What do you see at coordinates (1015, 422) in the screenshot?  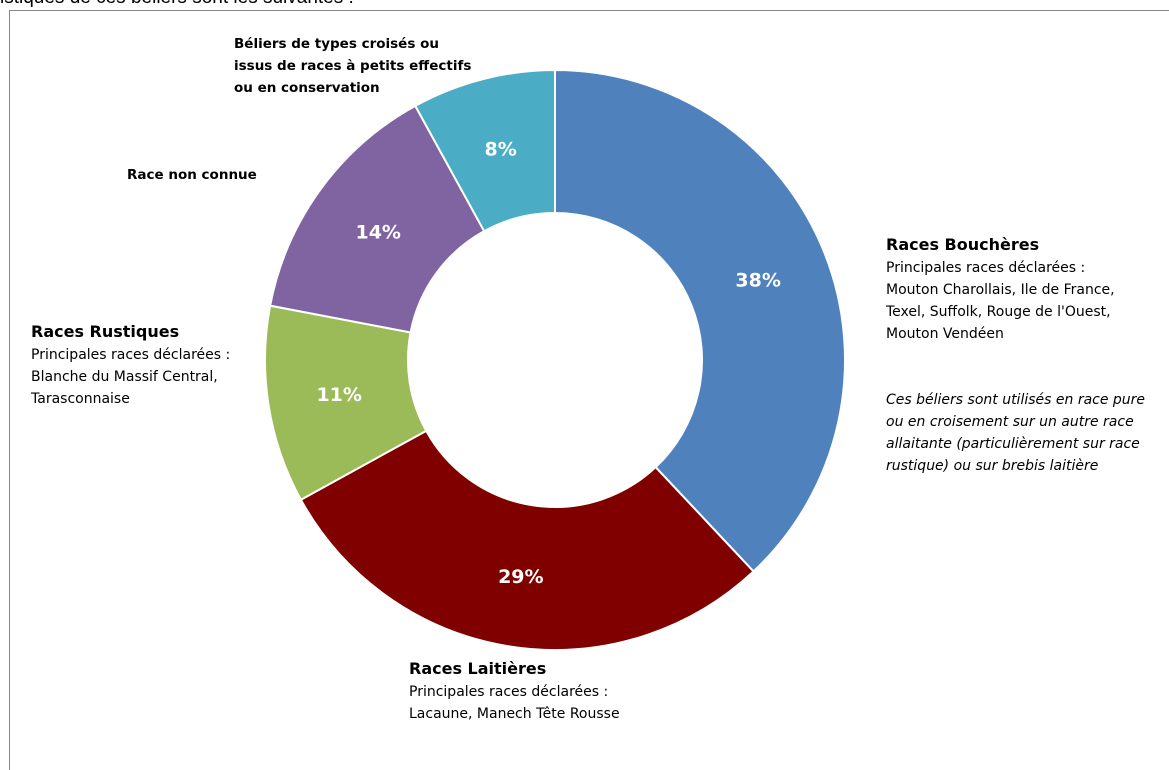 I see `note-line: ou en croisement sur un autre race` at bounding box center [1015, 422].